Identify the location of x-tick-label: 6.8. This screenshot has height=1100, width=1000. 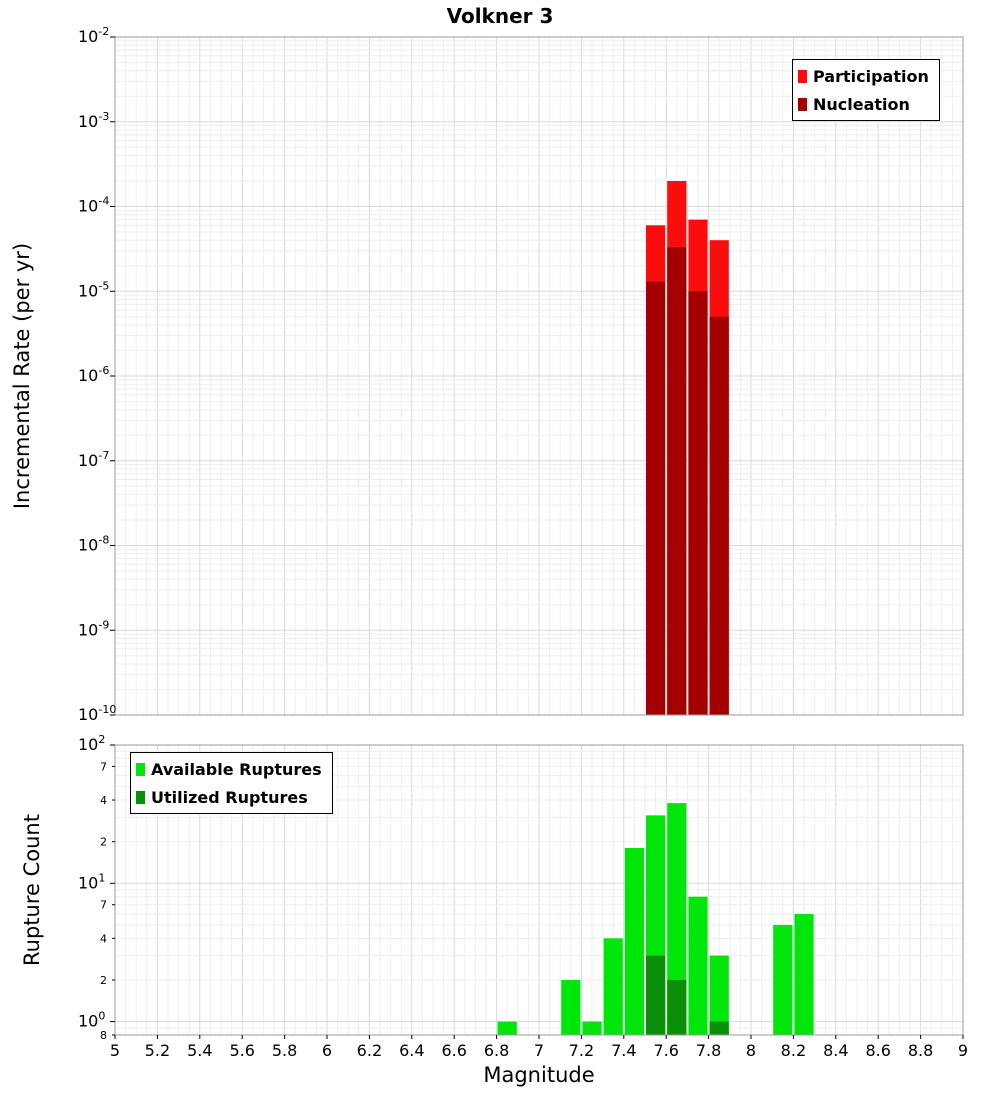
(496, 1050).